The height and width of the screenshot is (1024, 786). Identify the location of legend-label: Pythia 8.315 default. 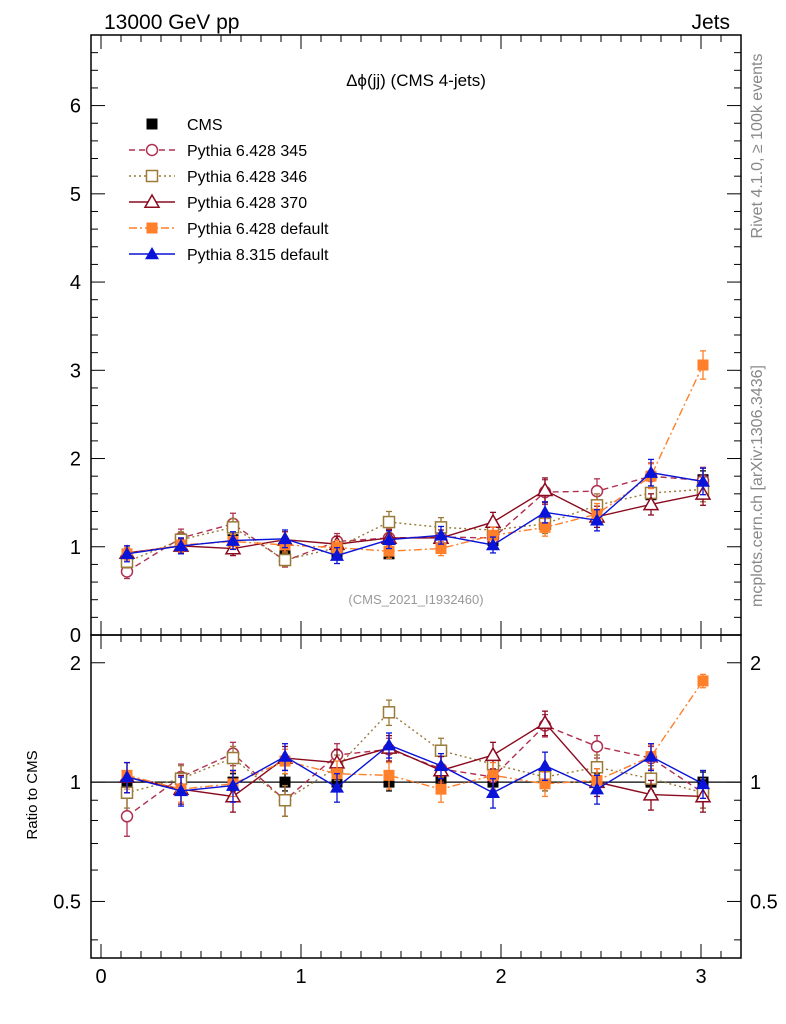
(258, 255).